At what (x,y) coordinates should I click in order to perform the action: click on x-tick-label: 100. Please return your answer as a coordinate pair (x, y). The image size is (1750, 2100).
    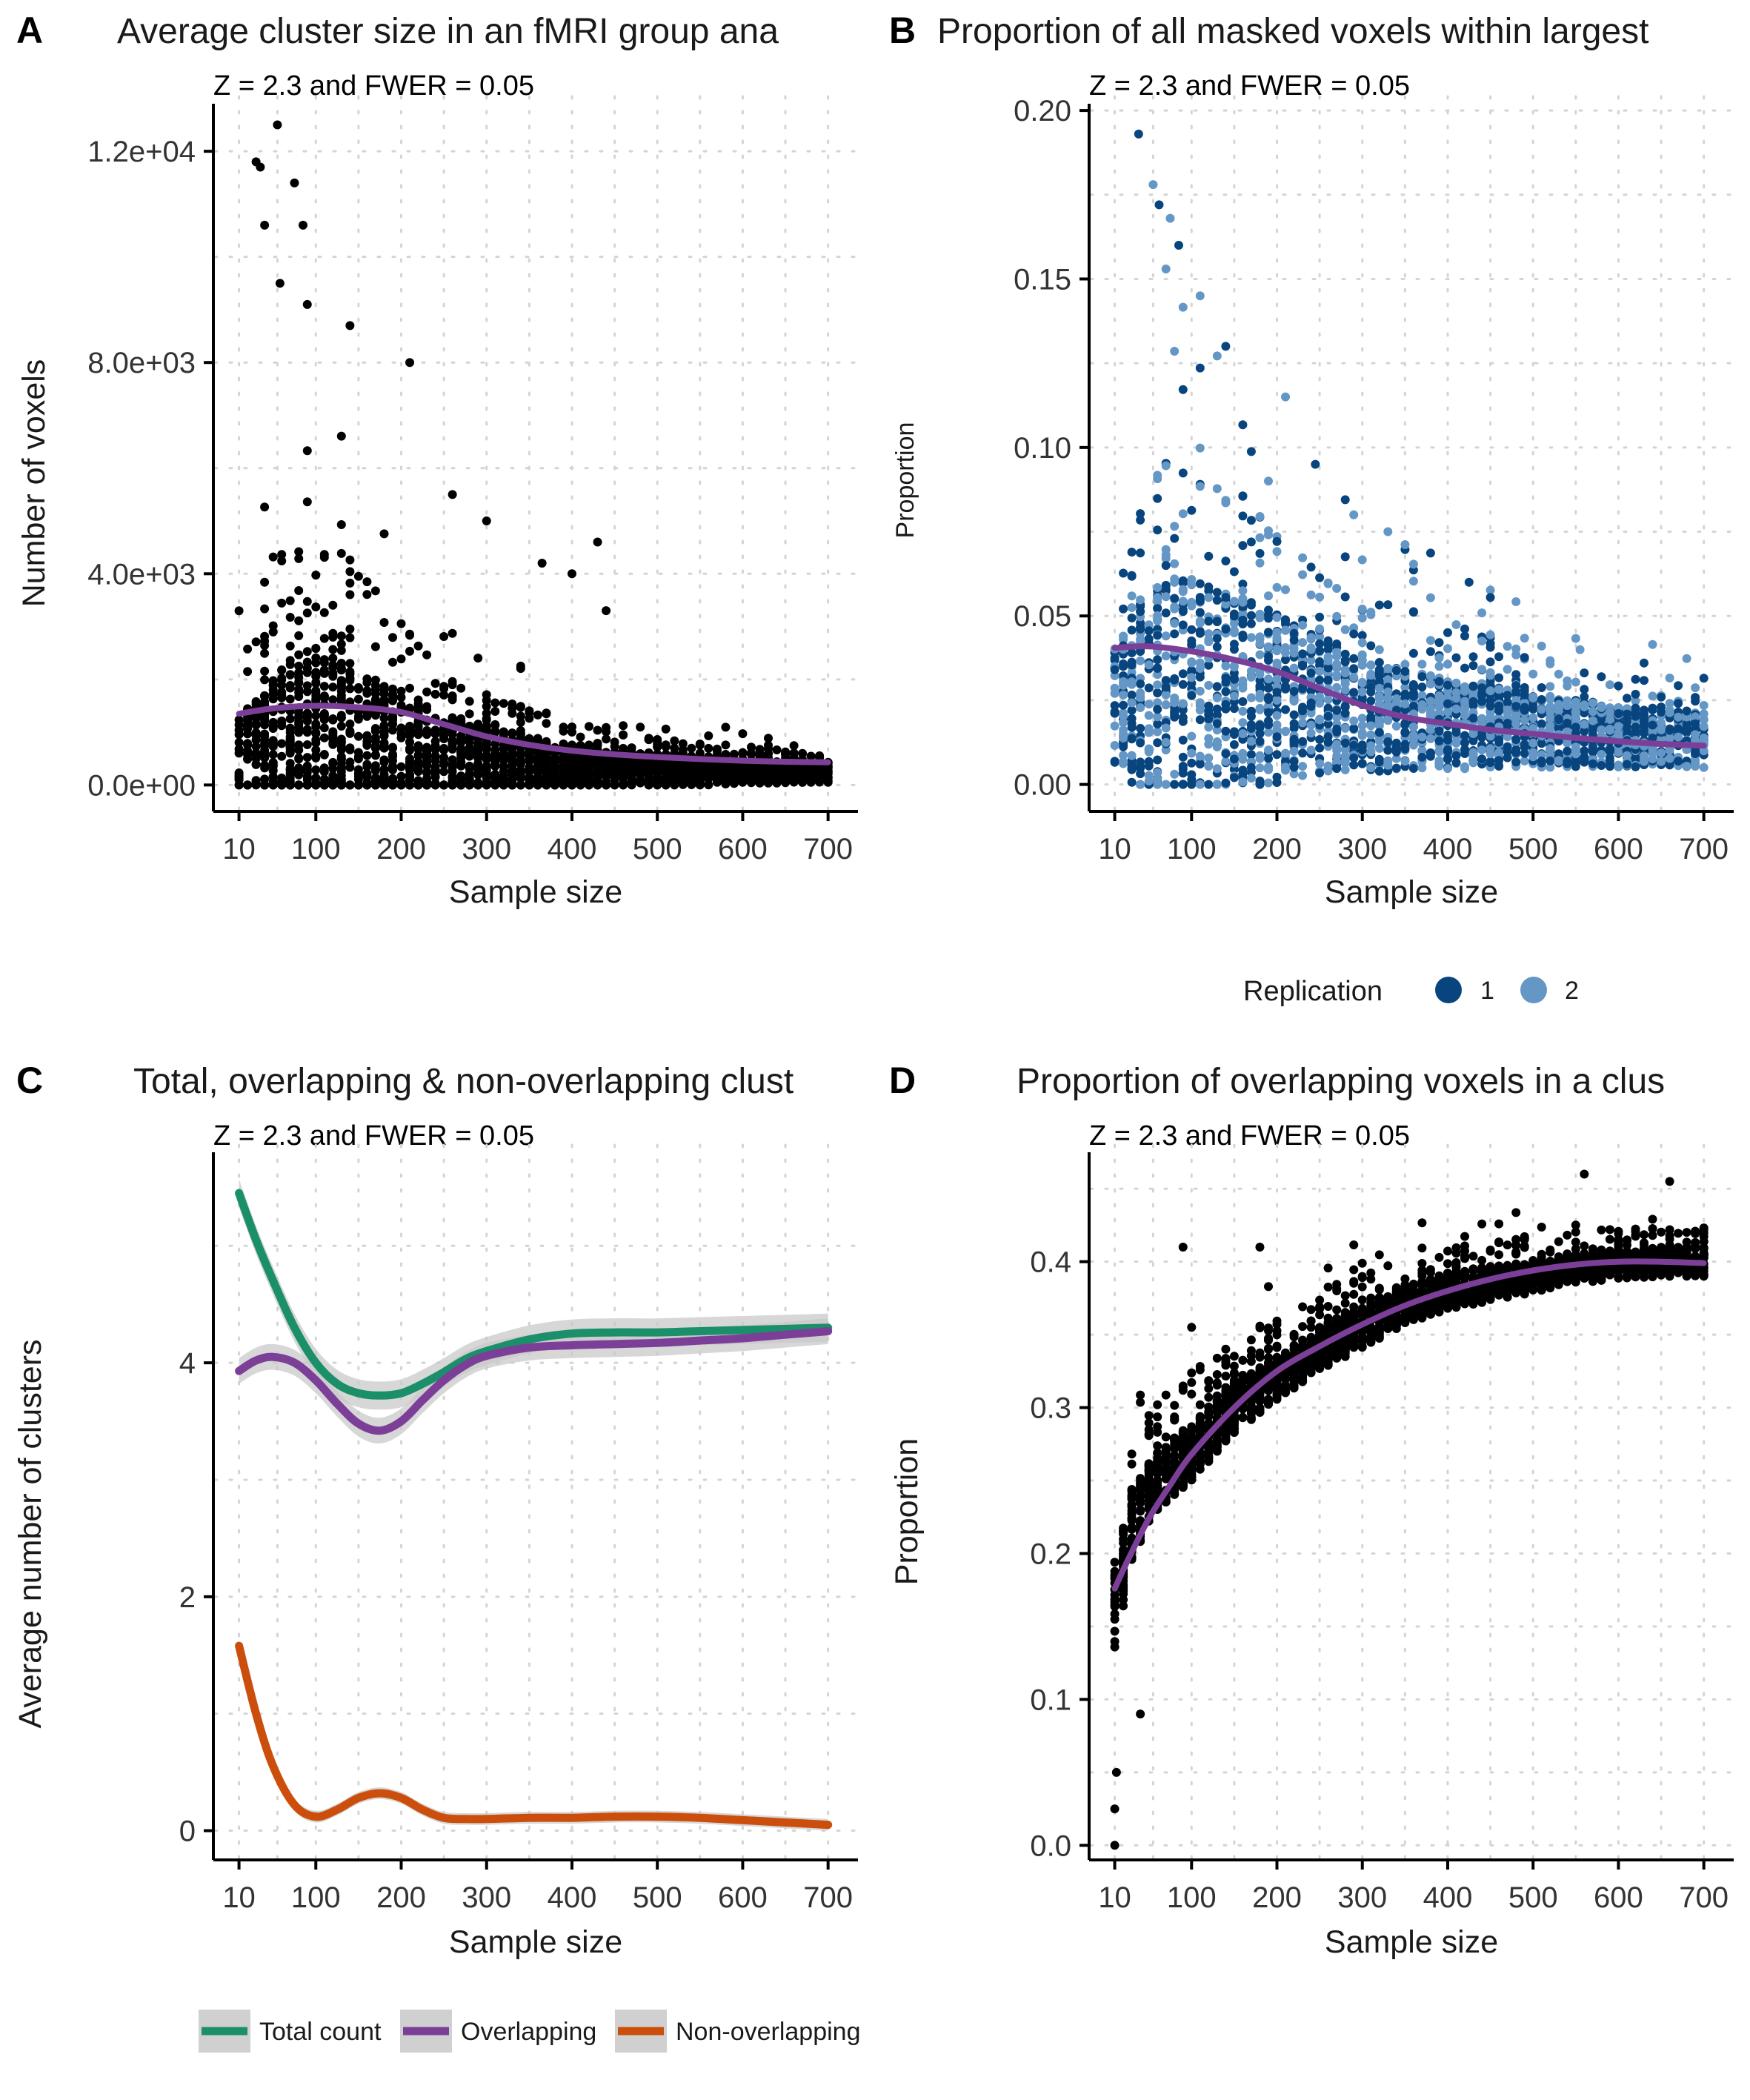
    Looking at the image, I should click on (316, 849).